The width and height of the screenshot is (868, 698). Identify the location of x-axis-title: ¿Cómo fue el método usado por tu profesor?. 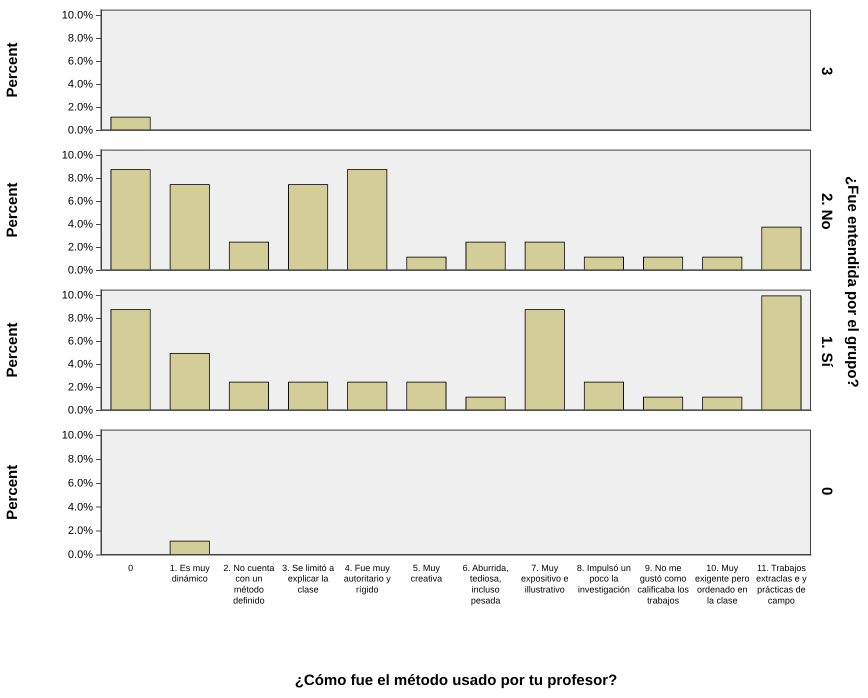
(456, 681).